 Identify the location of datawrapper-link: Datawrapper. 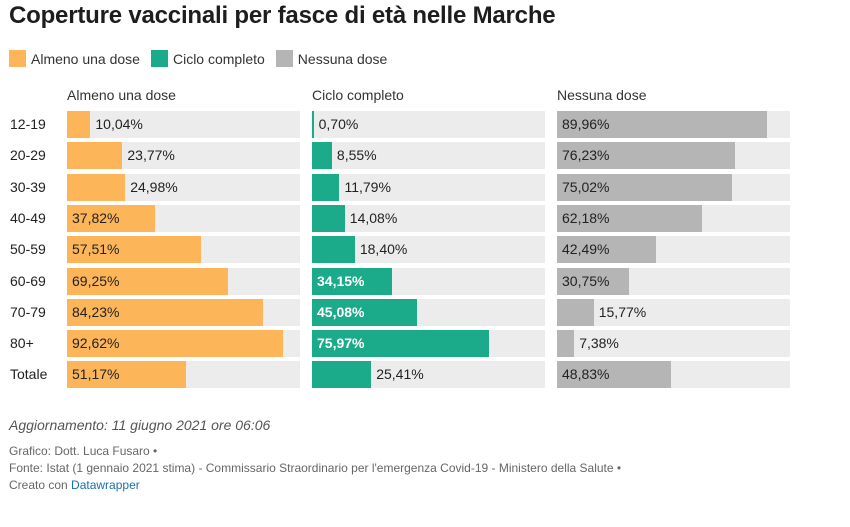
(105, 485).